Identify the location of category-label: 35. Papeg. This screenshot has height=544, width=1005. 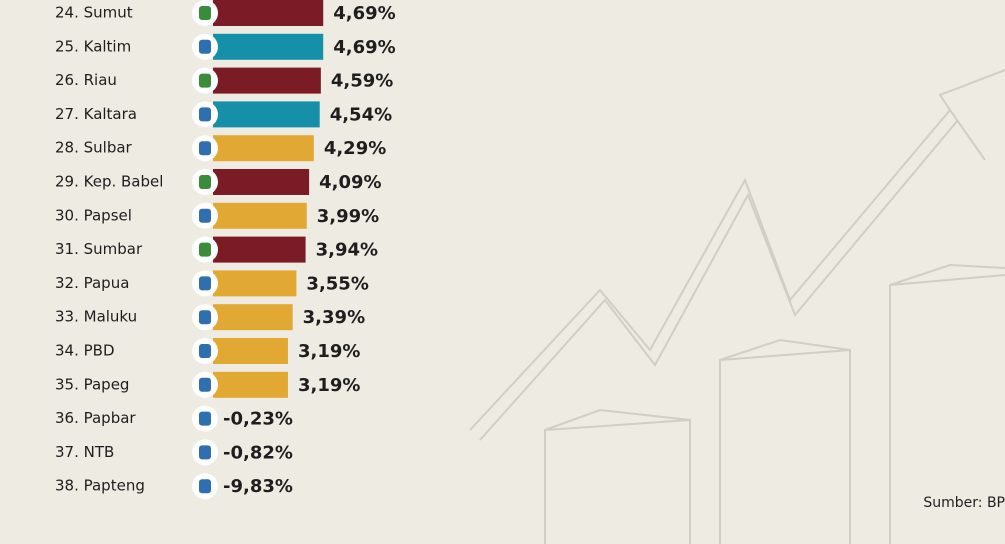
(92, 384).